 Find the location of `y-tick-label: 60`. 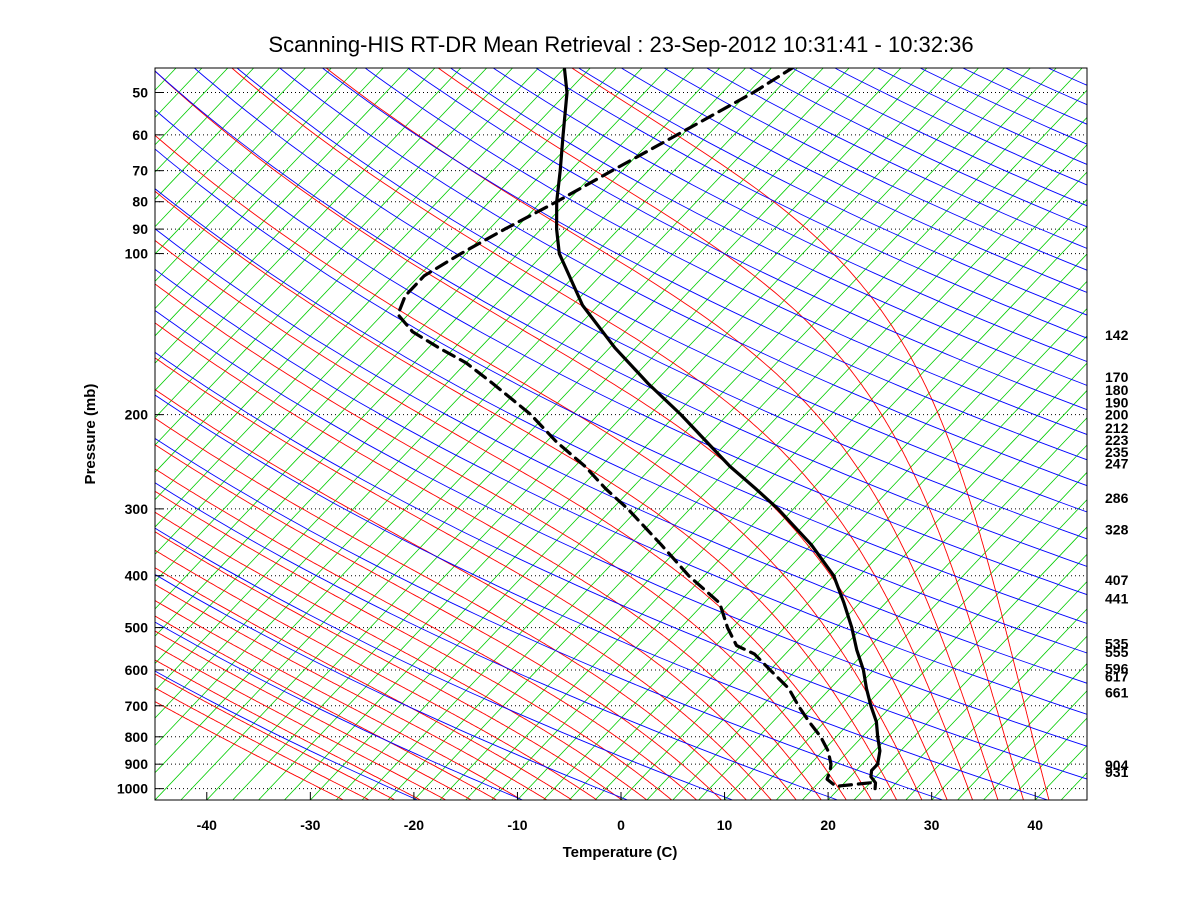

y-tick-label: 60 is located at coordinates (140, 135).